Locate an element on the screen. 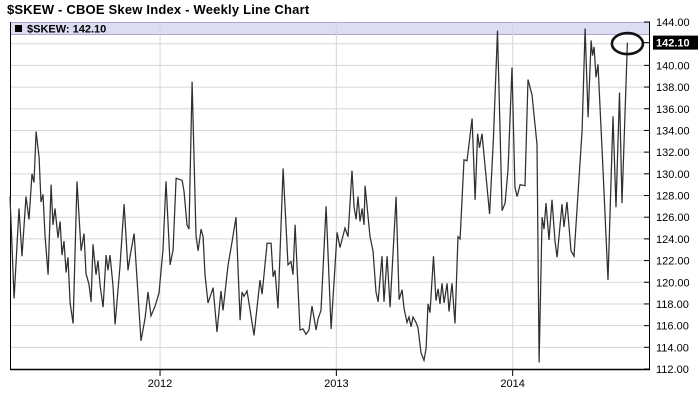 The height and width of the screenshot is (411, 700). y-axis-label: 114.00 is located at coordinates (672, 348).